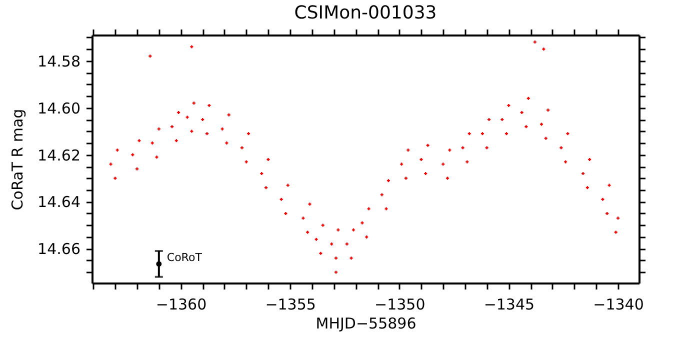 The image size is (695, 340). Describe the element at coordinates (59, 249) in the screenshot. I see `y-tick-label: 14.66` at that location.